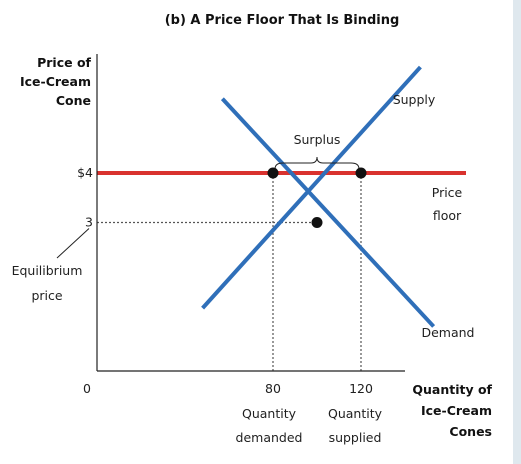 This screenshot has height=464, width=521. Describe the element at coordinates (269, 437) in the screenshot. I see `quantity-demanded-label-line-2: demanded` at that location.